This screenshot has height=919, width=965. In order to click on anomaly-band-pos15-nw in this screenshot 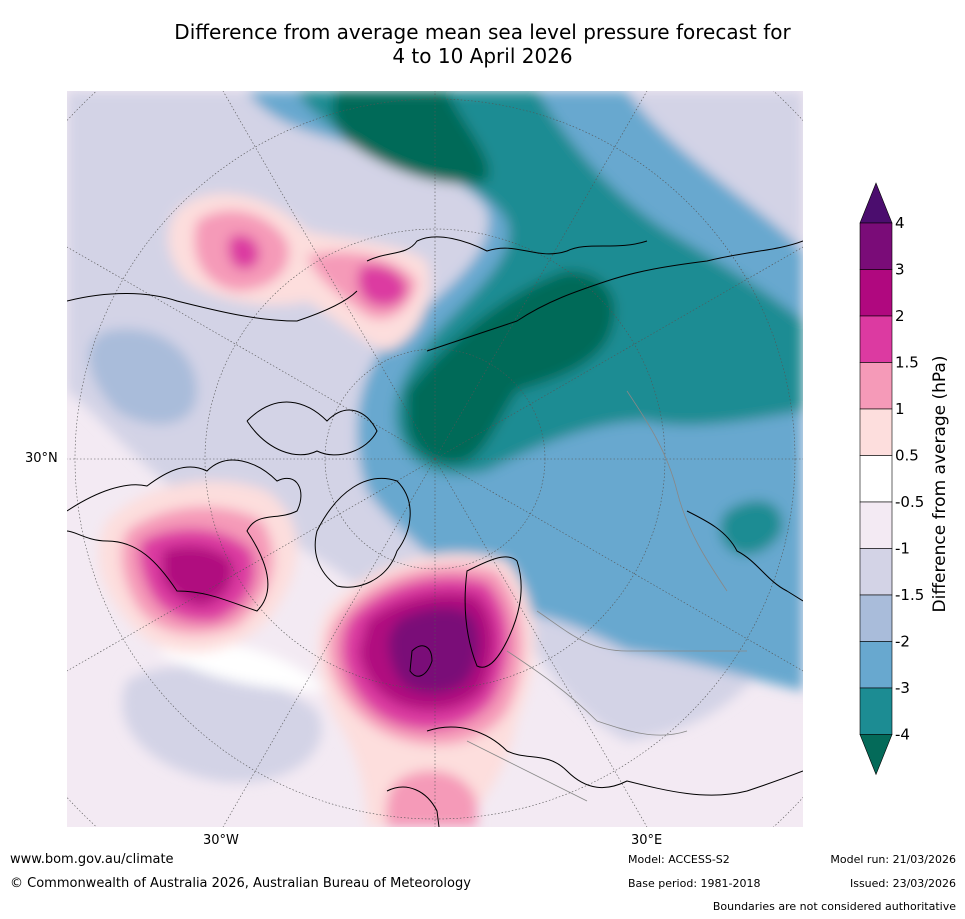, I will do `click(244, 252)`.